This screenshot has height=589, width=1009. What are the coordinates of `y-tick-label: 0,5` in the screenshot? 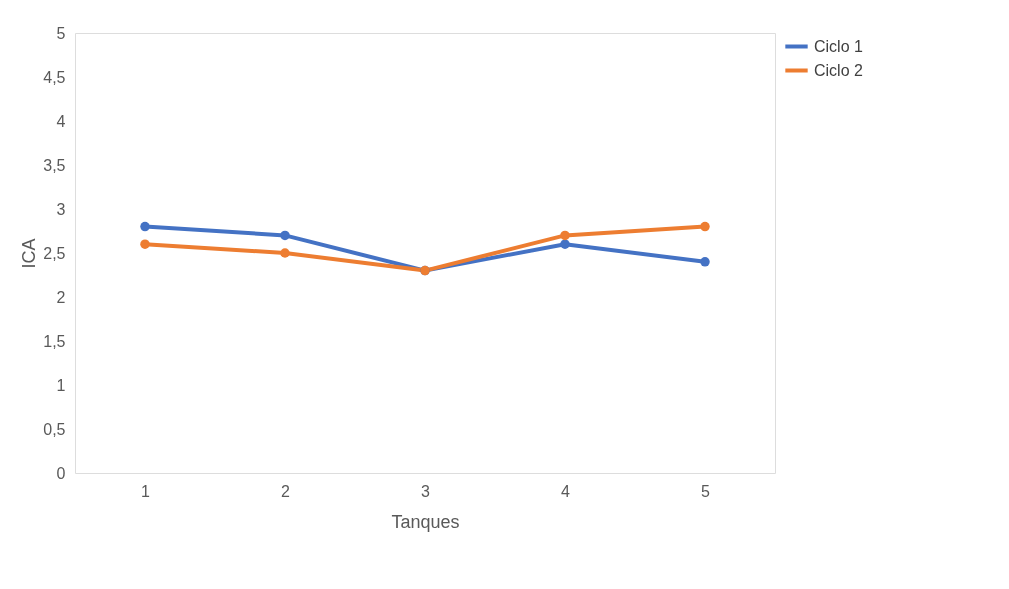 It's located at (54, 429).